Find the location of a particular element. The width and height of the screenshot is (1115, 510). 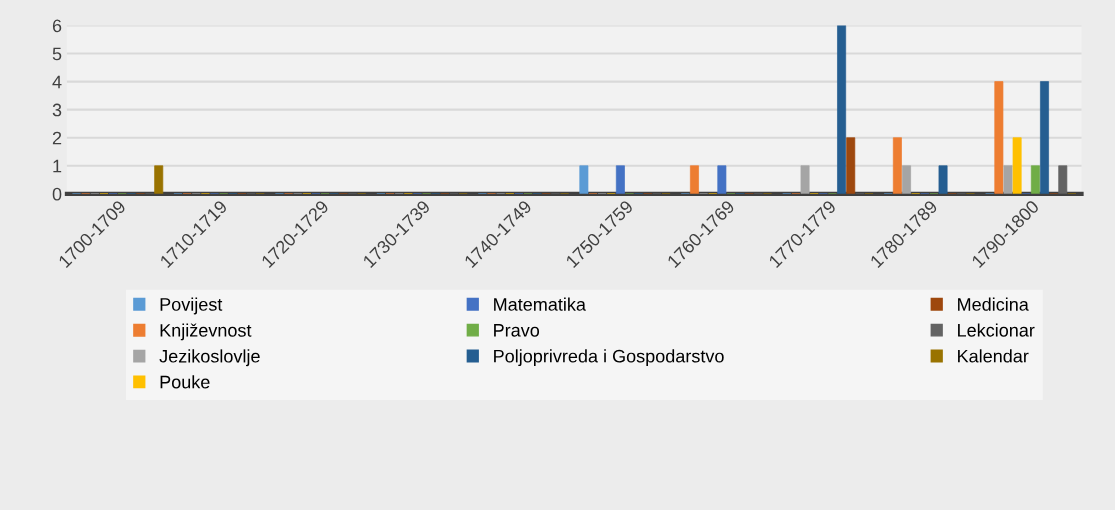

legend-label: Povijest is located at coordinates (191, 306).